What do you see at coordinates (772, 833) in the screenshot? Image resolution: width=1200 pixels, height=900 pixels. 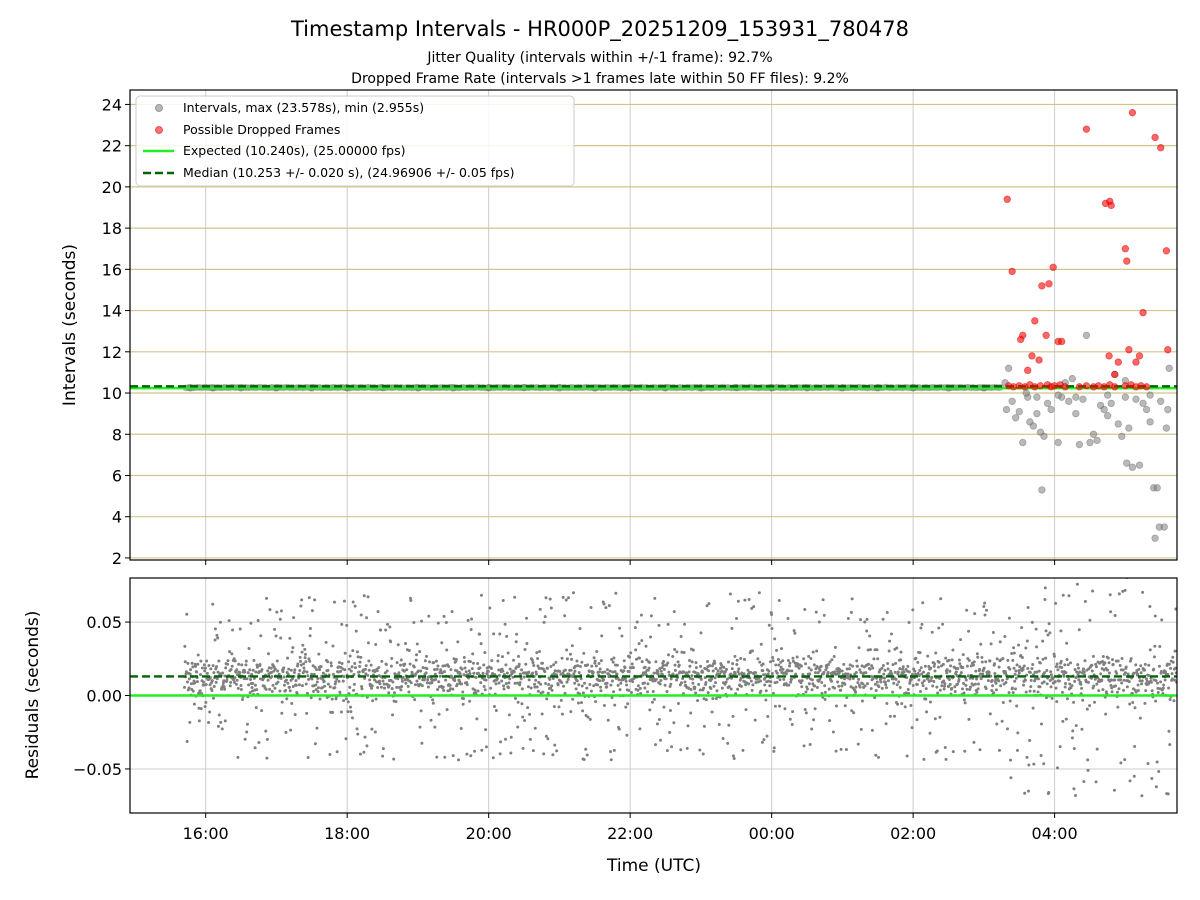 I see `x-tick-label: 00:00` at bounding box center [772, 833].